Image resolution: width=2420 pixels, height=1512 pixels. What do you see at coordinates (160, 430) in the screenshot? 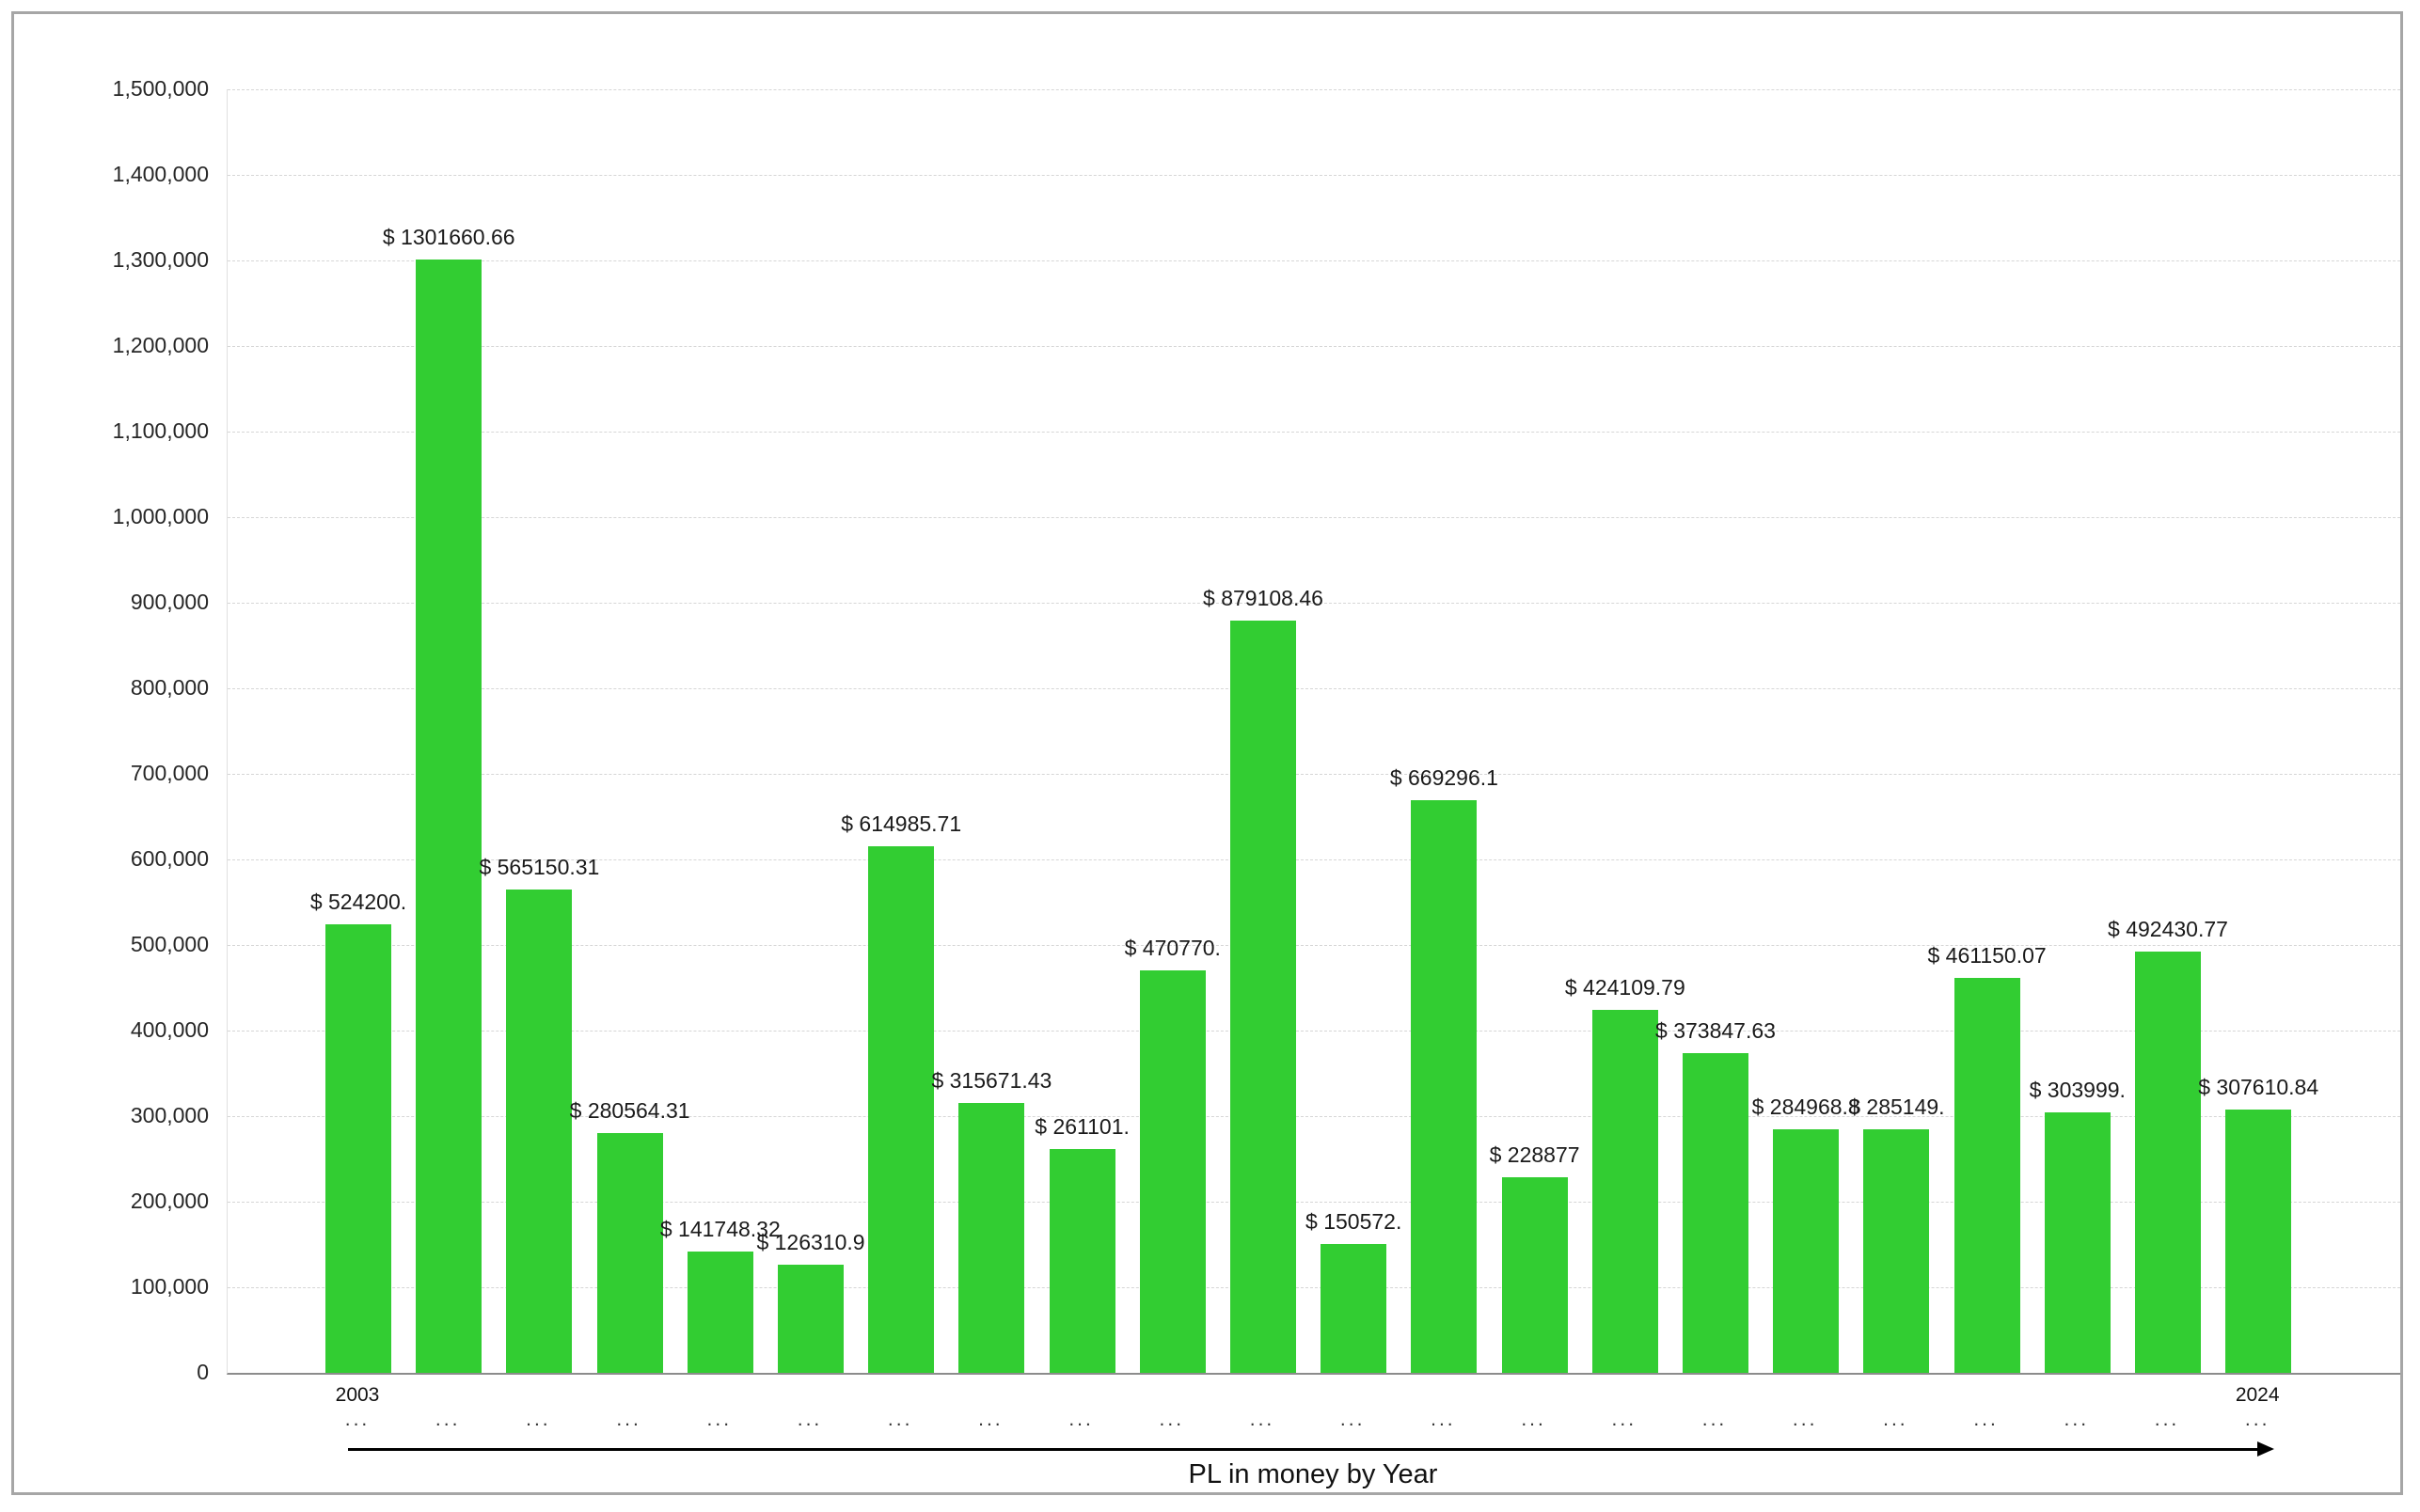
I see `y-axis-tick-label: 1,100,000` at bounding box center [160, 430].